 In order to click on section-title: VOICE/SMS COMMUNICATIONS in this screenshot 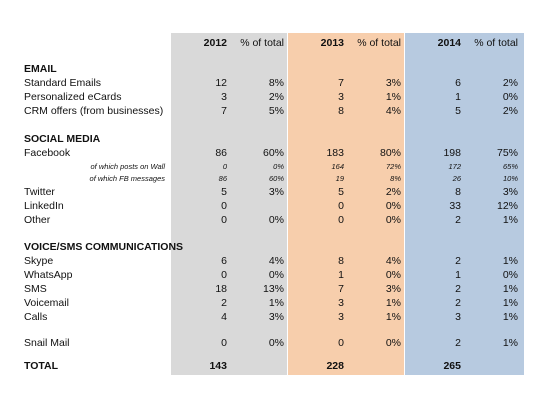, I will do `click(104, 247)`.